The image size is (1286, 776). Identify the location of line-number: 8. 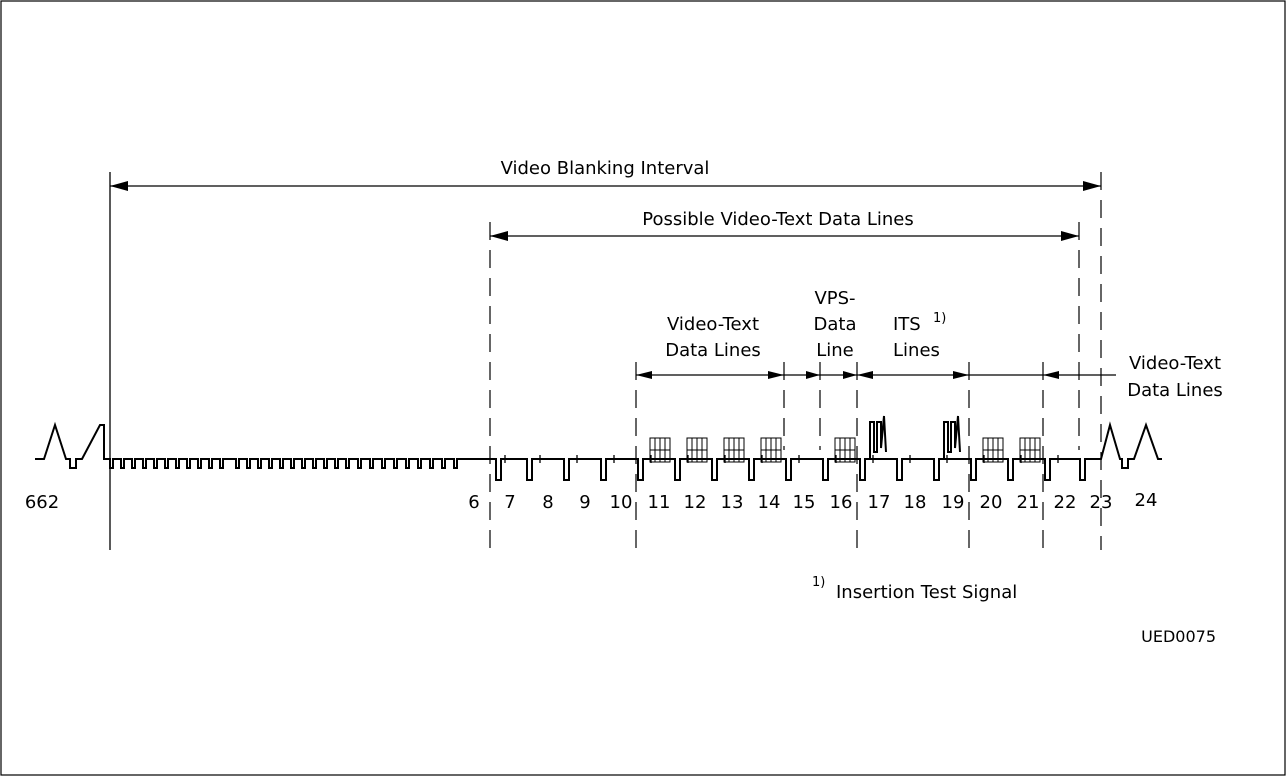
(547, 502).